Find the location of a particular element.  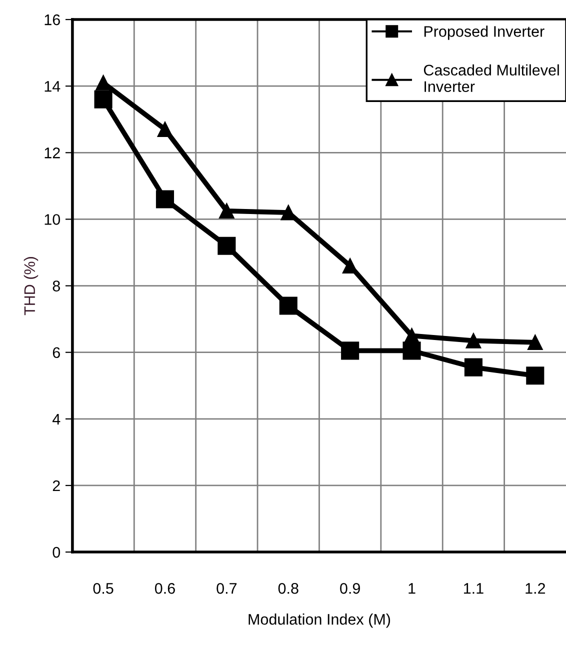

y-tick-label: 8 is located at coordinates (56, 286).